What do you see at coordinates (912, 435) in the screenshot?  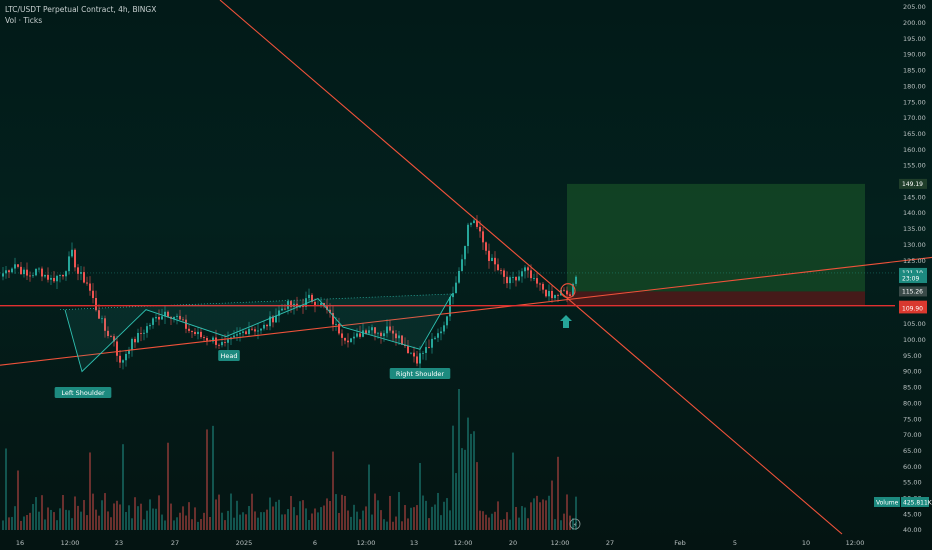 I see `y-tick-label: 70.00` at bounding box center [912, 435].